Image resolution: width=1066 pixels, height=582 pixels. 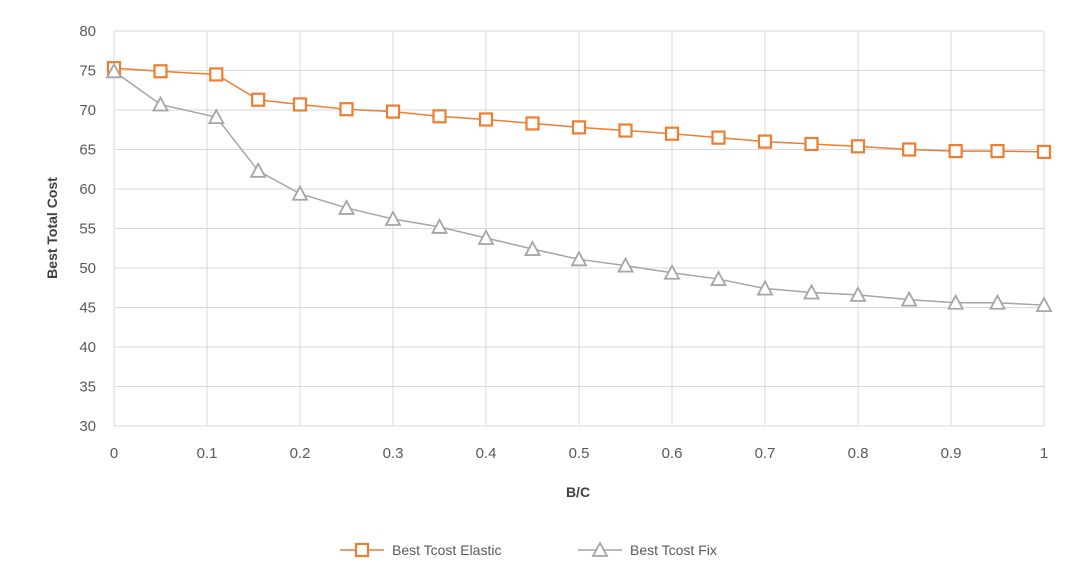 I want to click on y-tick-label: 55, so click(x=87, y=229).